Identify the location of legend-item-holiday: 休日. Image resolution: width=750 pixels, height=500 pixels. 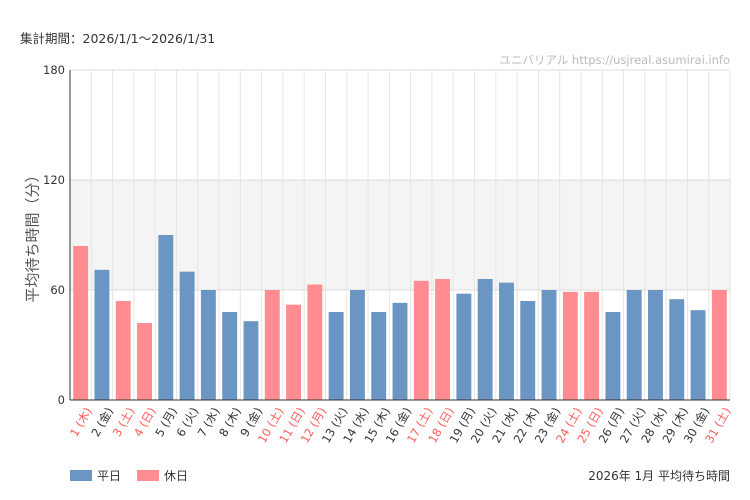
(162, 475).